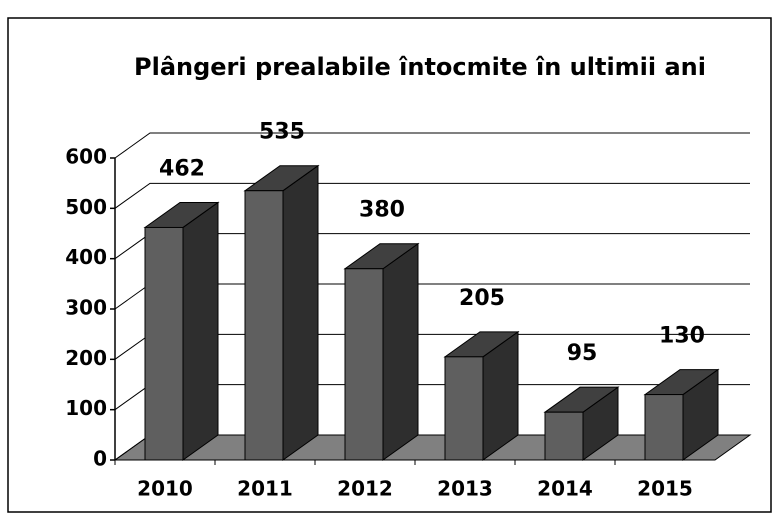 The image size is (783, 520). What do you see at coordinates (365, 489) in the screenshot?
I see `x-tick-label: 2012` at bounding box center [365, 489].